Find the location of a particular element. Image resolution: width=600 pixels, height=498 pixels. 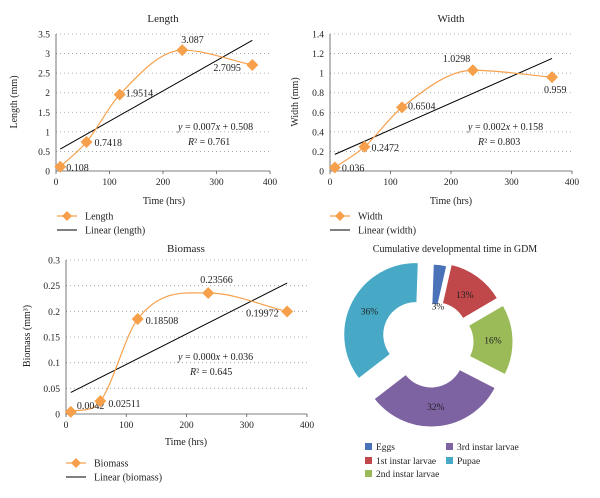

y-axis-label: Biomass (mm³) is located at coordinates (27, 336).